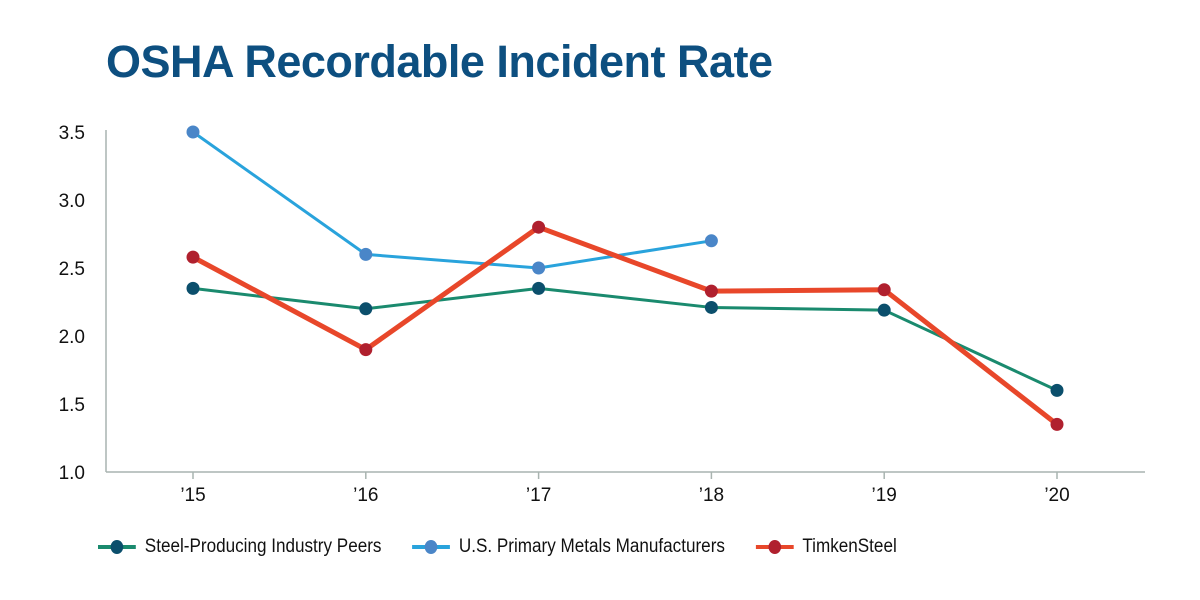  Describe the element at coordinates (72, 473) in the screenshot. I see `y-tick-label: 1.0` at that location.